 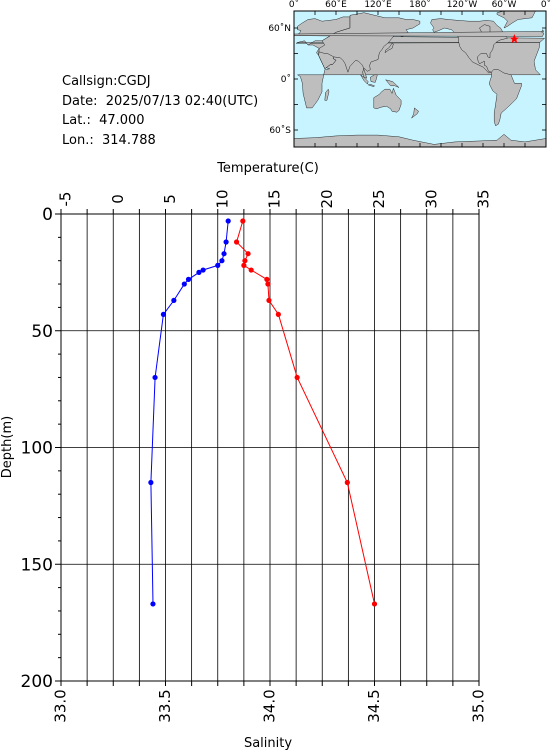 I want to click on depth-tick-label: 150, so click(x=37, y=565).